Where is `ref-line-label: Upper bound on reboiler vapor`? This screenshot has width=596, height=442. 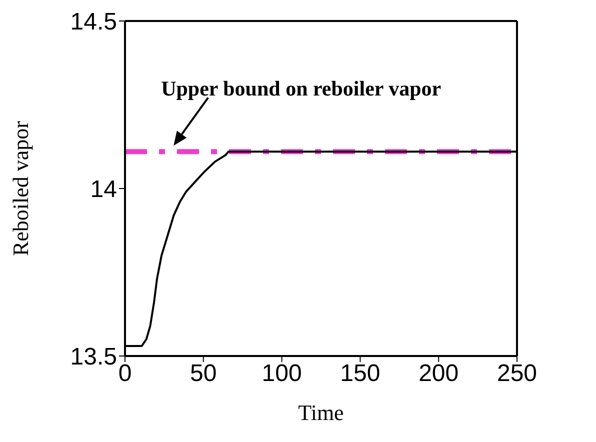
ref-line-label: Upper bound on reboiler vapor is located at coordinates (301, 88).